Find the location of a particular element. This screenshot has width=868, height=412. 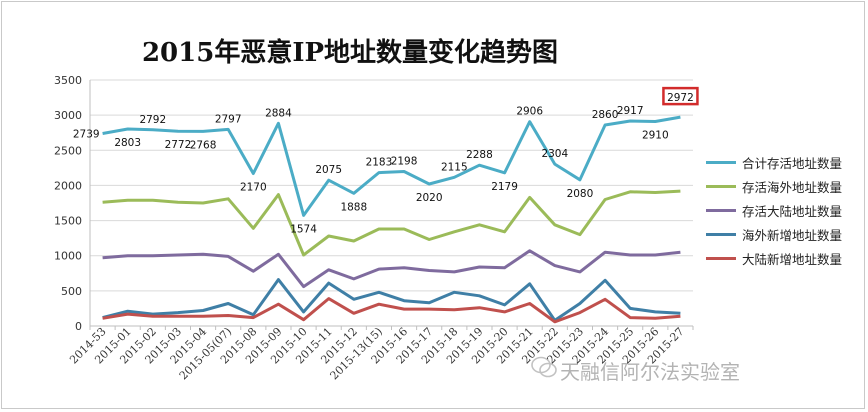

data-label: 2792 is located at coordinates (152, 120).